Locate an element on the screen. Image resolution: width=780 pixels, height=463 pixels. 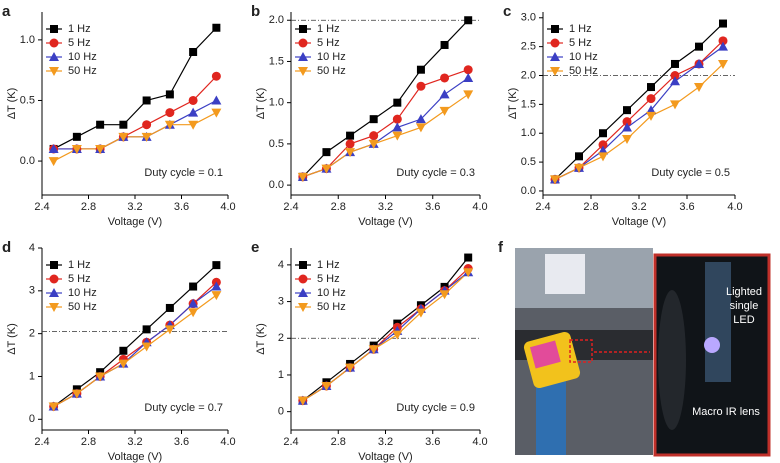
y-tick-label: 2.0 is located at coordinates (276, 20).